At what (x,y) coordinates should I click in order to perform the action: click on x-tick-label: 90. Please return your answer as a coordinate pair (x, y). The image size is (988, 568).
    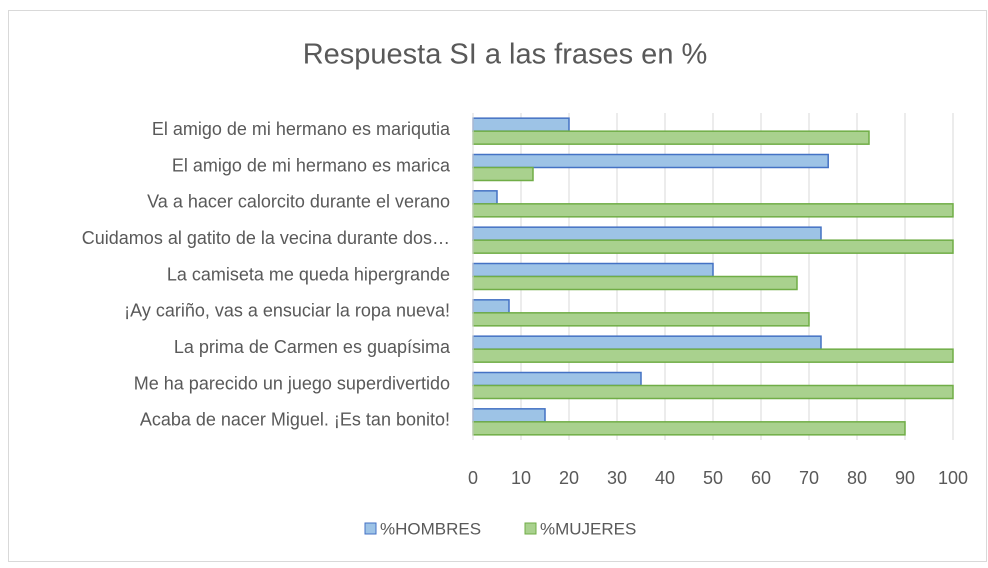
    Looking at the image, I should click on (905, 478).